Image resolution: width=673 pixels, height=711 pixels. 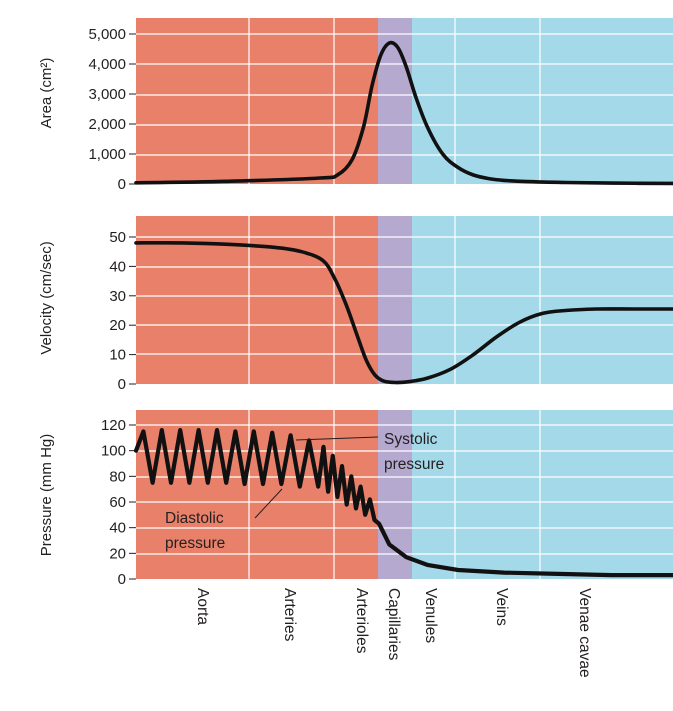 What do you see at coordinates (107, 94) in the screenshot?
I see `area-tick-label: 3,000` at bounding box center [107, 94].